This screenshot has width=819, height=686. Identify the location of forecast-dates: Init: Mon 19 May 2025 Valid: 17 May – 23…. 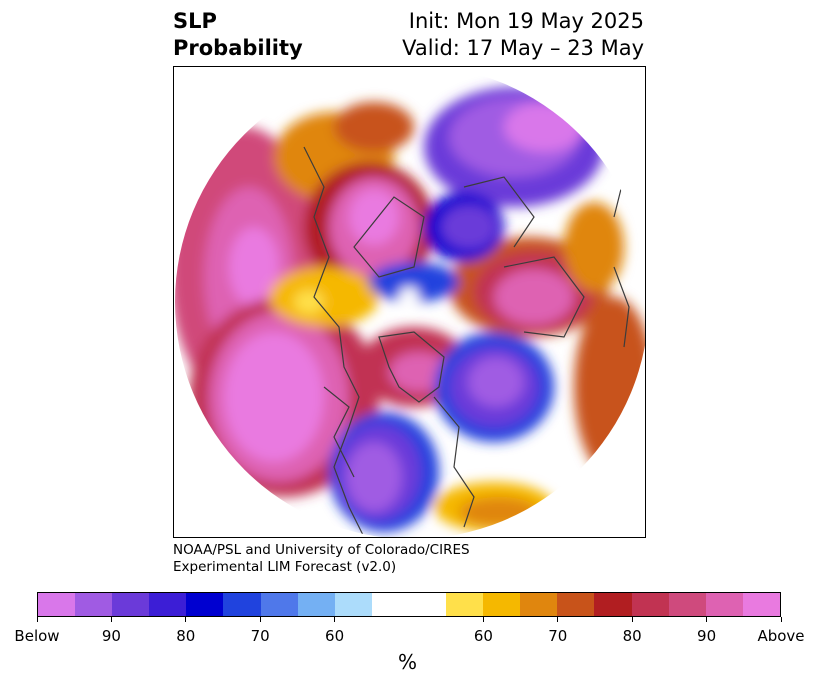
(523, 35).